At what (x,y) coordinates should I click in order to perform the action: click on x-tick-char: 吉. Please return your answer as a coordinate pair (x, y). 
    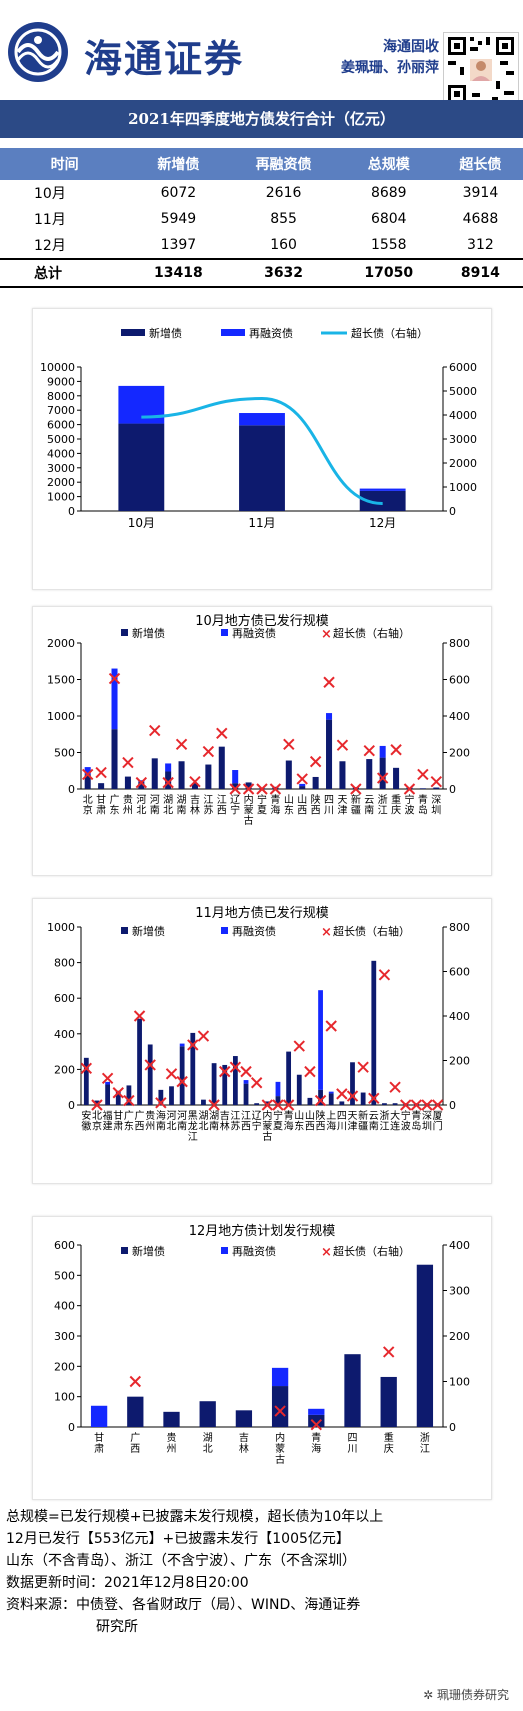
    Looking at the image, I should click on (195, 800).